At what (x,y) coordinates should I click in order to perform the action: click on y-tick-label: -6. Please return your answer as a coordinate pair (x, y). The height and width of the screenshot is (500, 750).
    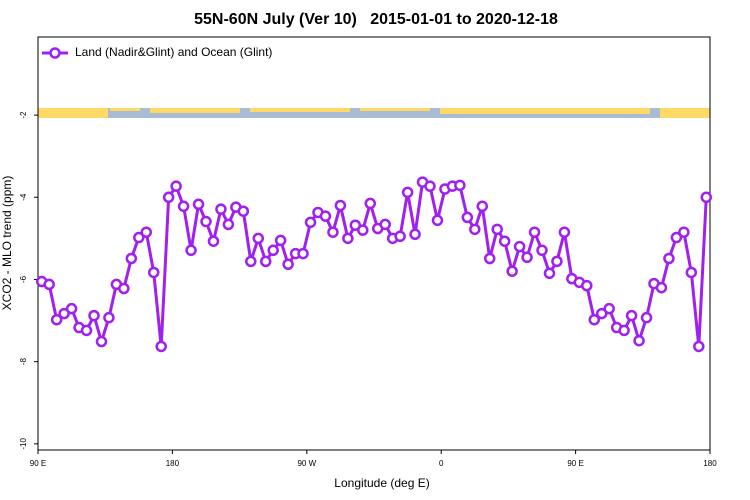
    Looking at the image, I should click on (23, 279).